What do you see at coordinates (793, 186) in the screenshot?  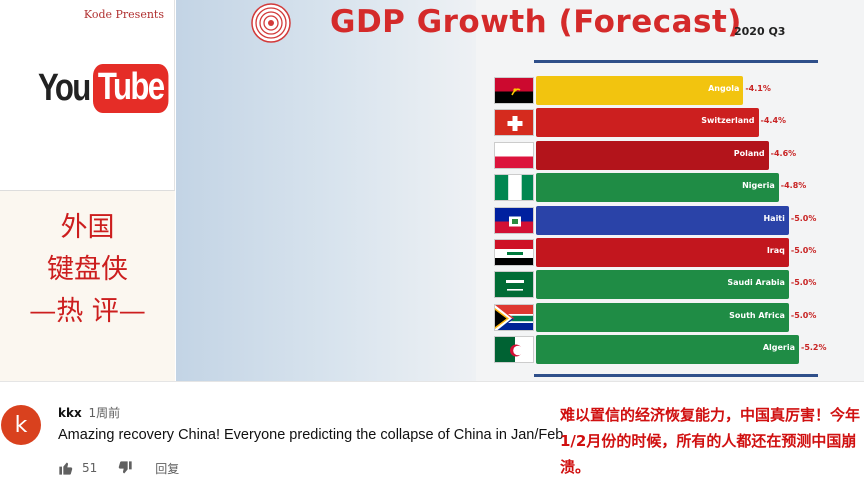 I see `value-label-nigeria: -4.8%` at bounding box center [793, 186].